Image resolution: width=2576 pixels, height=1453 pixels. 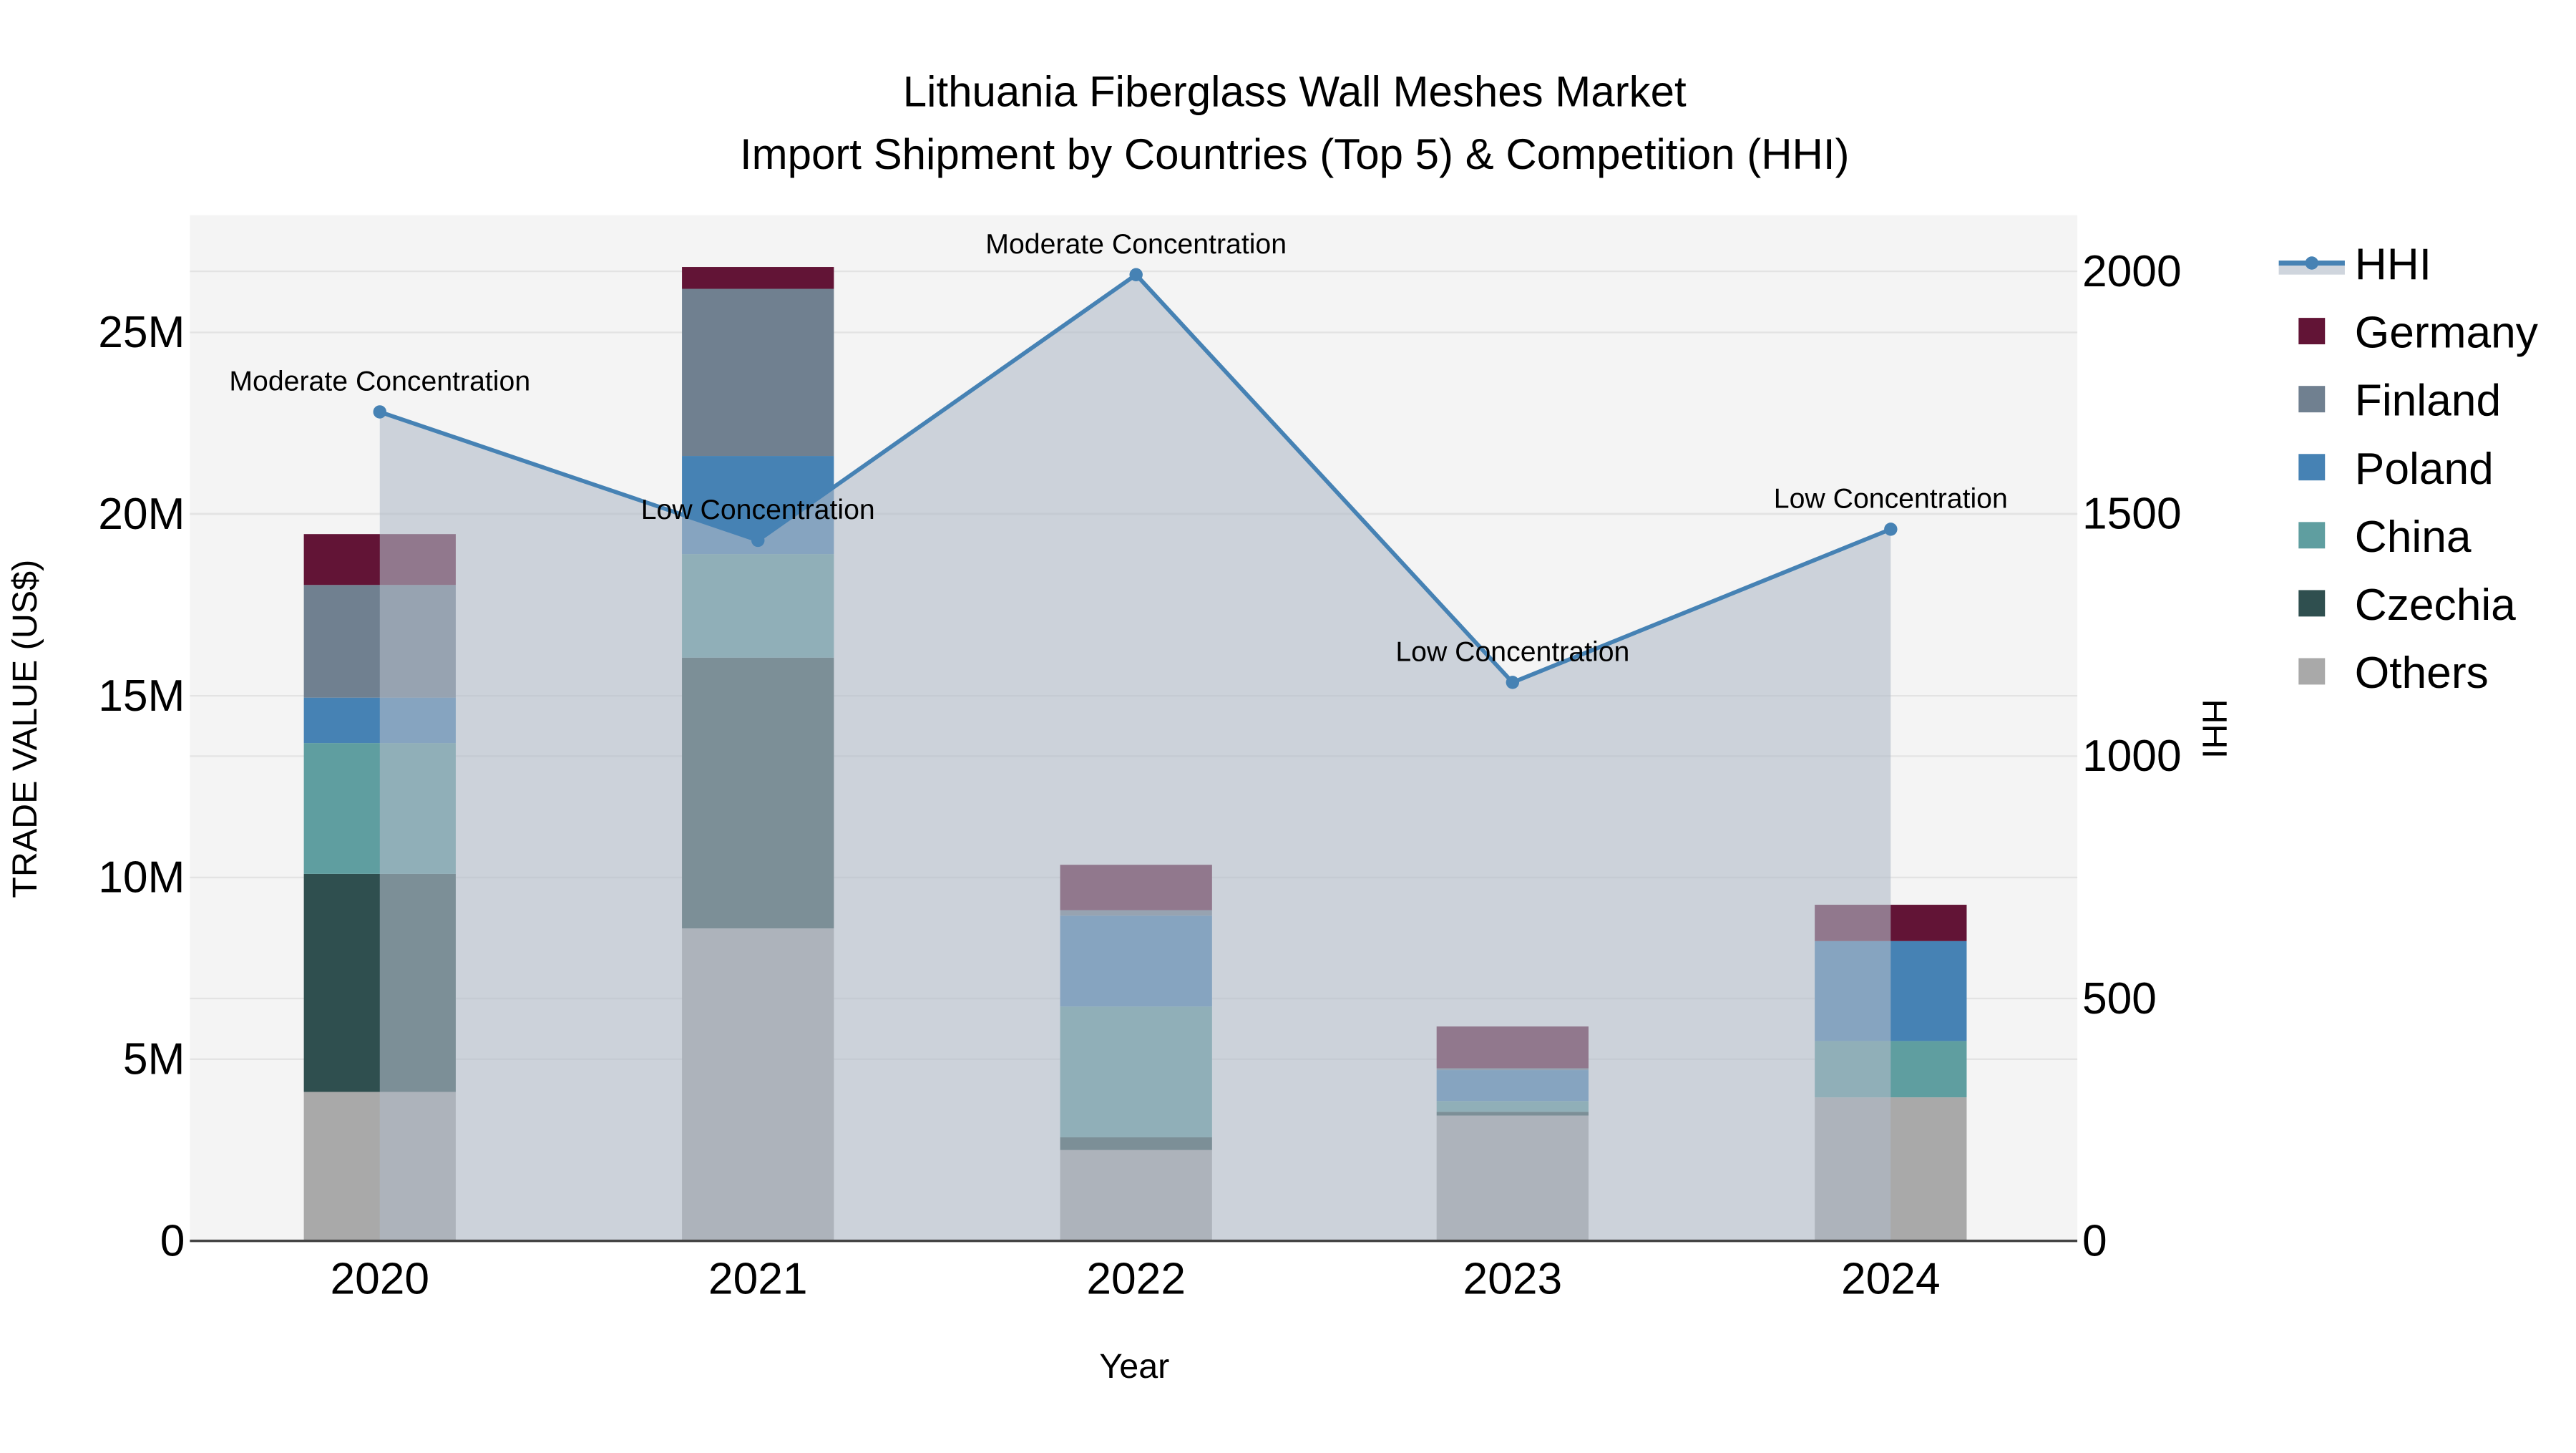 What do you see at coordinates (2424, 469) in the screenshot?
I see `legend-label: Poland` at bounding box center [2424, 469].